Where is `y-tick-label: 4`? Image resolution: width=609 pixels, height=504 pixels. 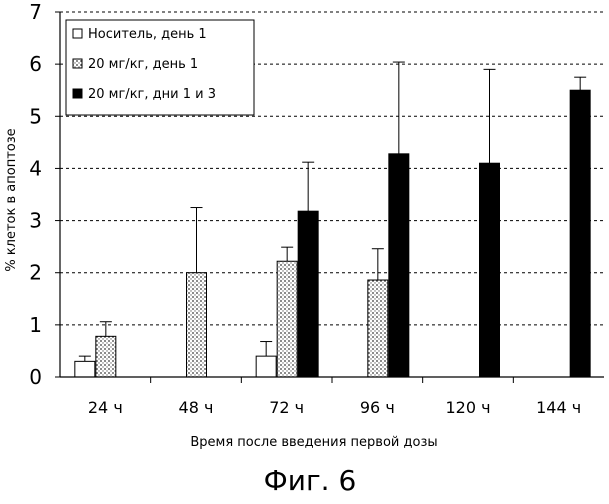
y-tick-label: 4 is located at coordinates (35, 168).